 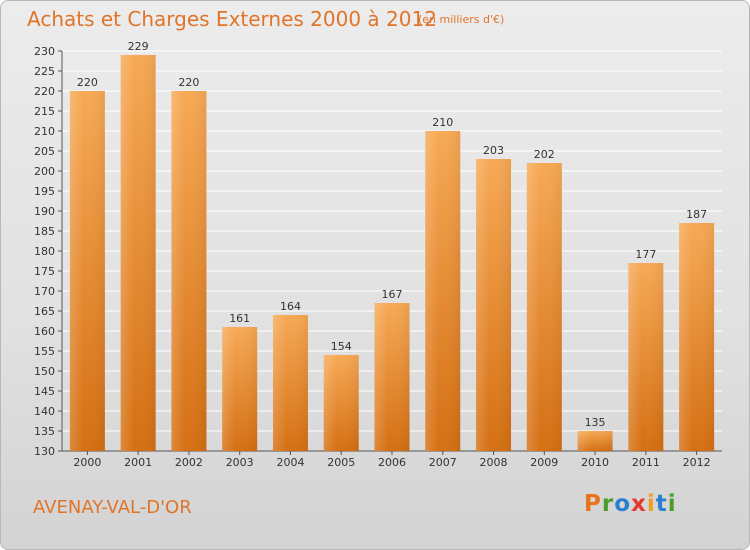 What do you see at coordinates (290, 383) in the screenshot?
I see `bar-shade-2004` at bounding box center [290, 383].